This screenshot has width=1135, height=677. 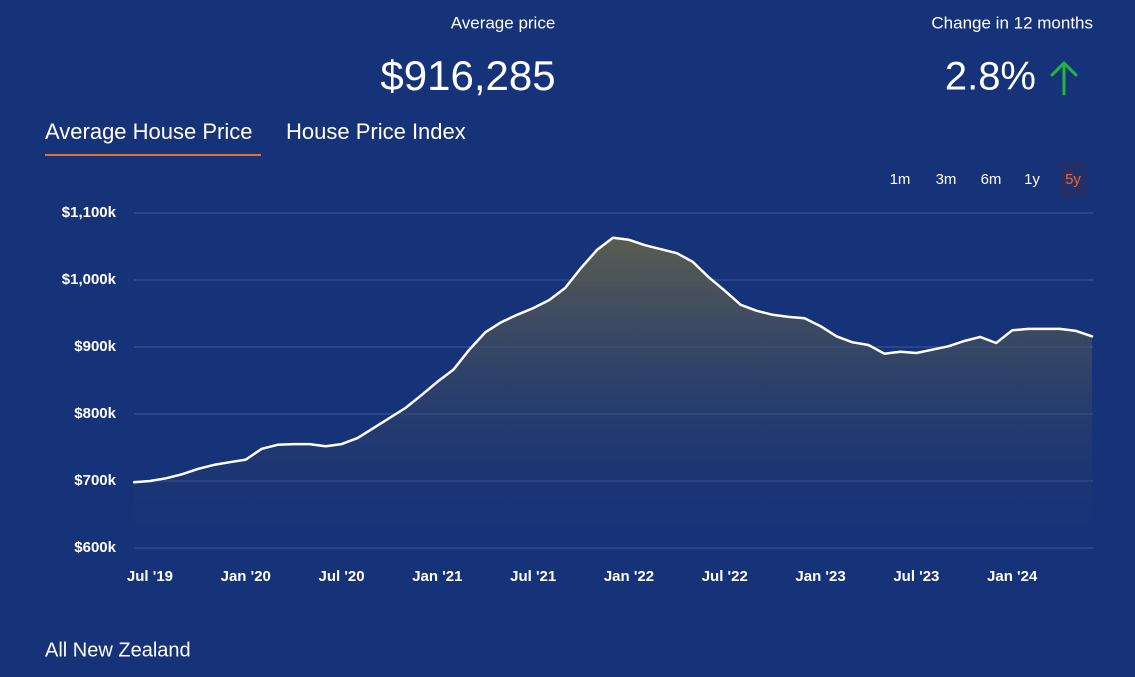 I want to click on range-button: 6m, so click(x=991, y=179).